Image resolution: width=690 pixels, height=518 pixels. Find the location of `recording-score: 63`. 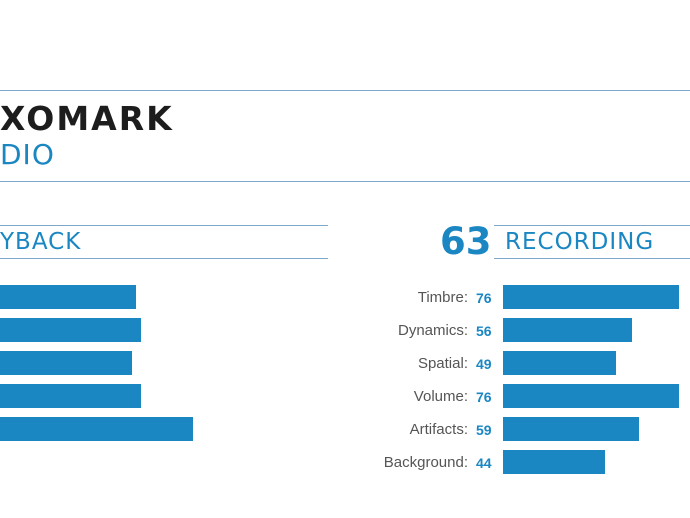

recording-score: 63 is located at coordinates (466, 241).